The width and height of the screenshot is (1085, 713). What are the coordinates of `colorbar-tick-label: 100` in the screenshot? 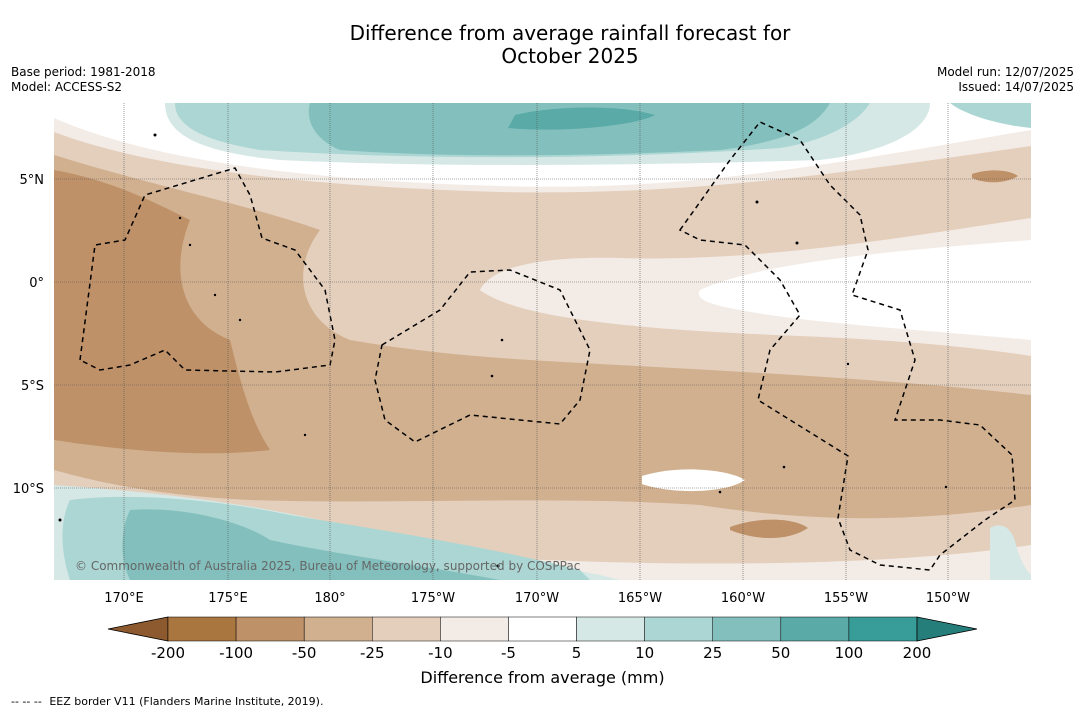 It's located at (849, 653).